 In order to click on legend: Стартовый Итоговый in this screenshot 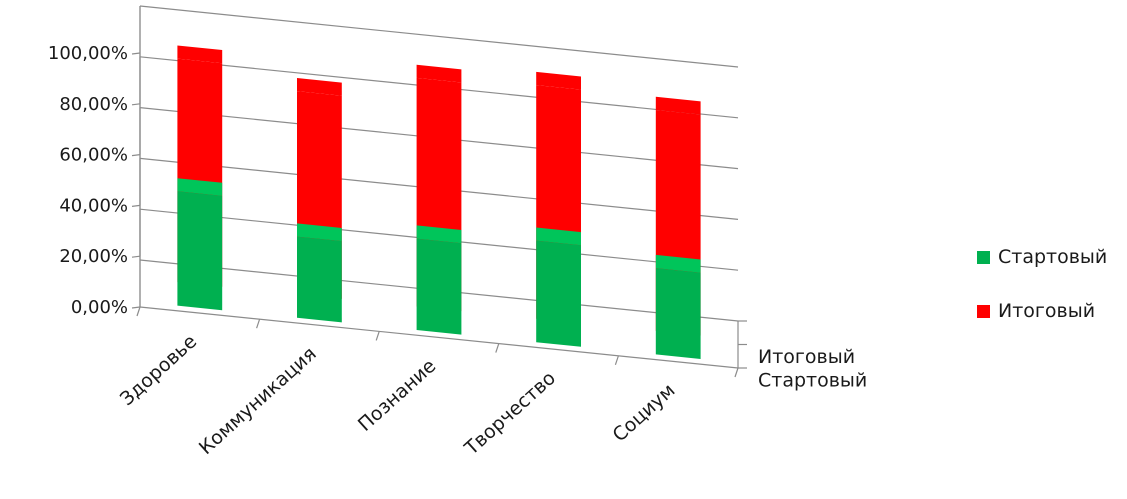, I will do `click(1042, 284)`.